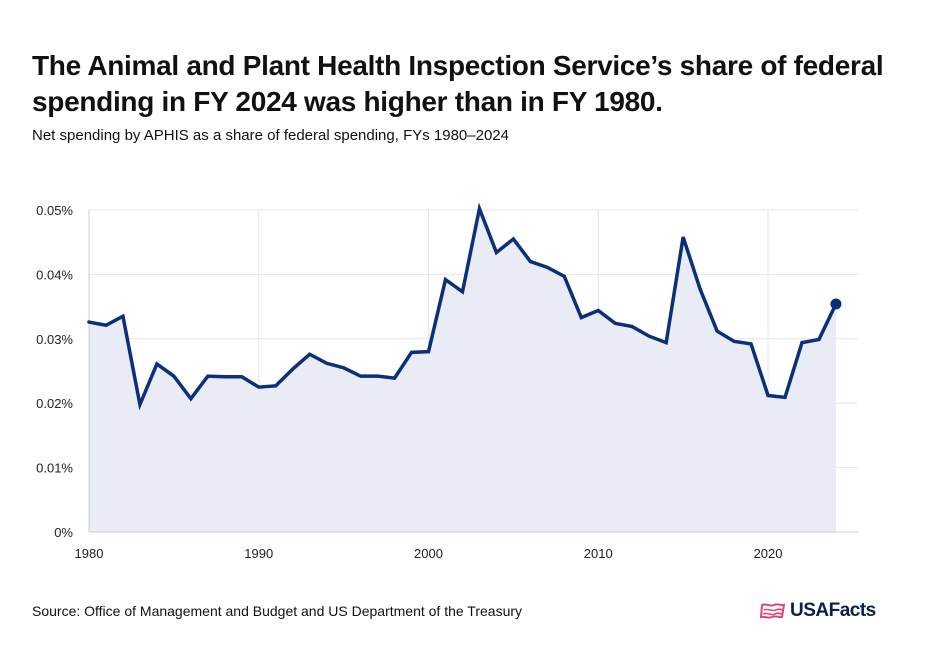 The width and height of the screenshot is (929, 661). What do you see at coordinates (428, 553) in the screenshot?
I see `x-tick-label: 2000` at bounding box center [428, 553].